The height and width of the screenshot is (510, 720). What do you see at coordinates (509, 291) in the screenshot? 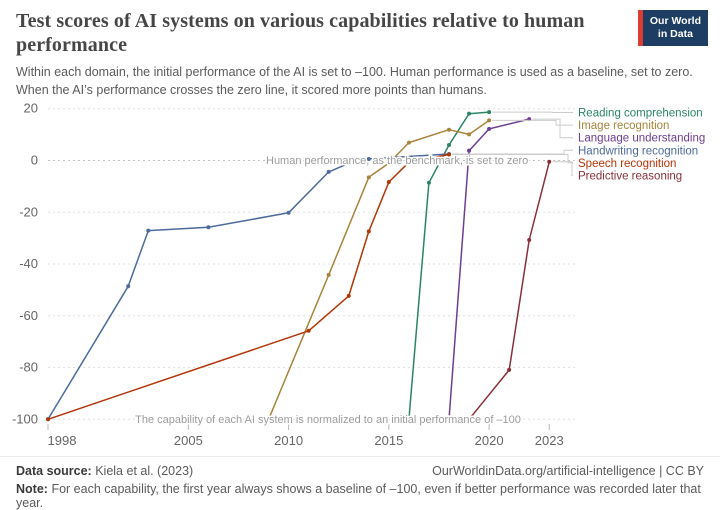
I see `series-line-predictive-reasoning` at bounding box center [509, 291].